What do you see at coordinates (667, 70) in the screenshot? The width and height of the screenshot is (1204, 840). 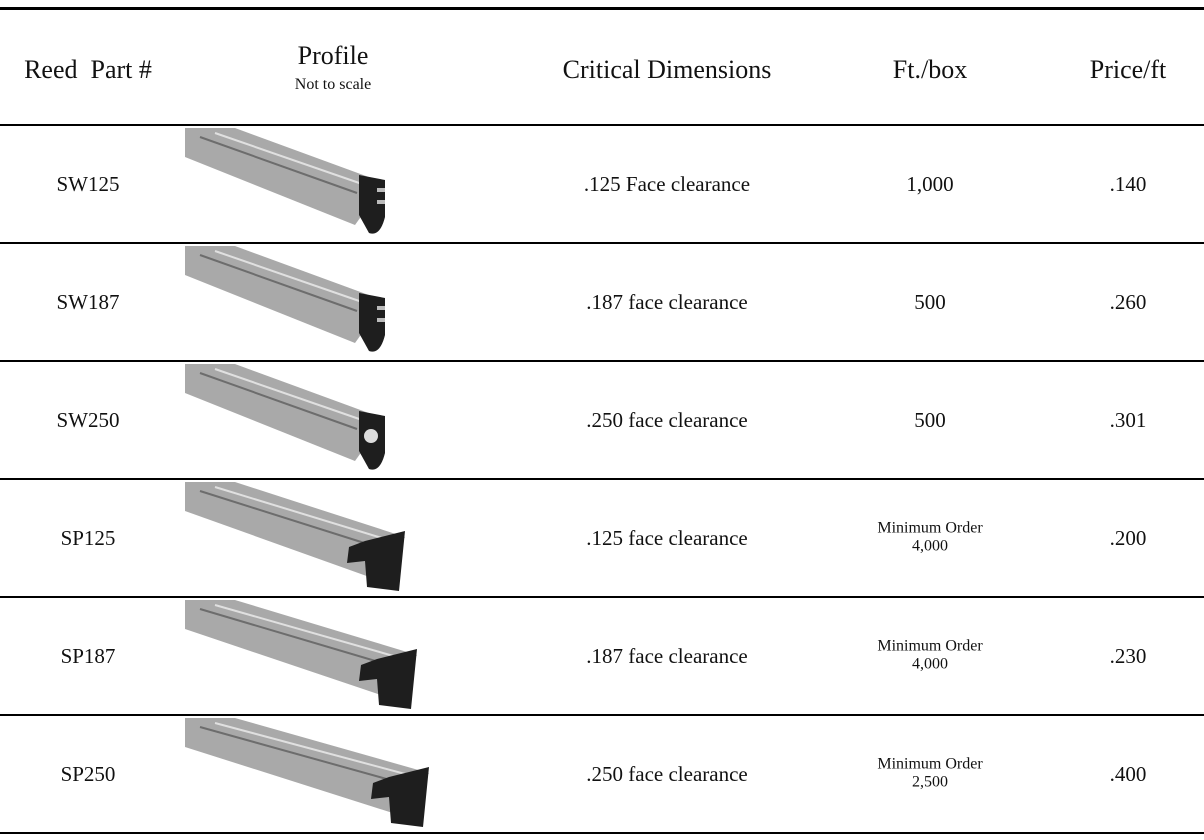 I see `header-dimensions: Critical Dimensions` at bounding box center [667, 70].